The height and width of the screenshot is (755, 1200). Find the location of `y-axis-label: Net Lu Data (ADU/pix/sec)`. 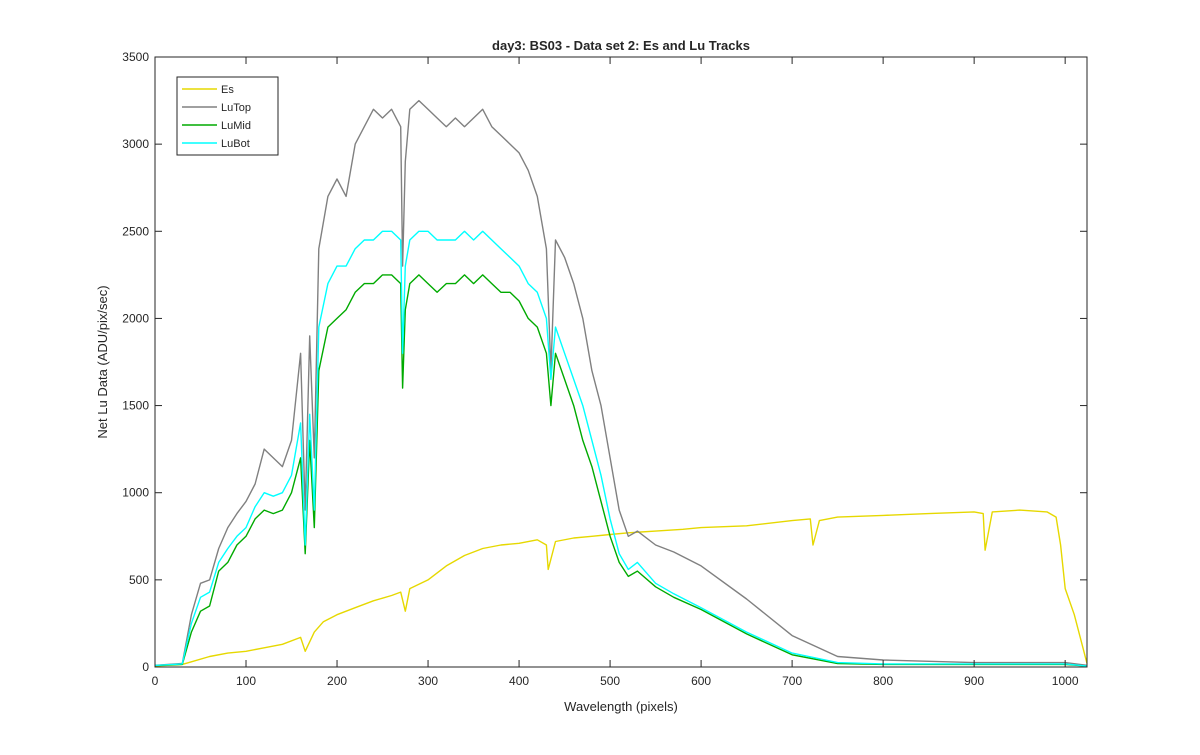

y-axis-label: Net Lu Data (ADU/pix/sec) is located at coordinates (102, 361).